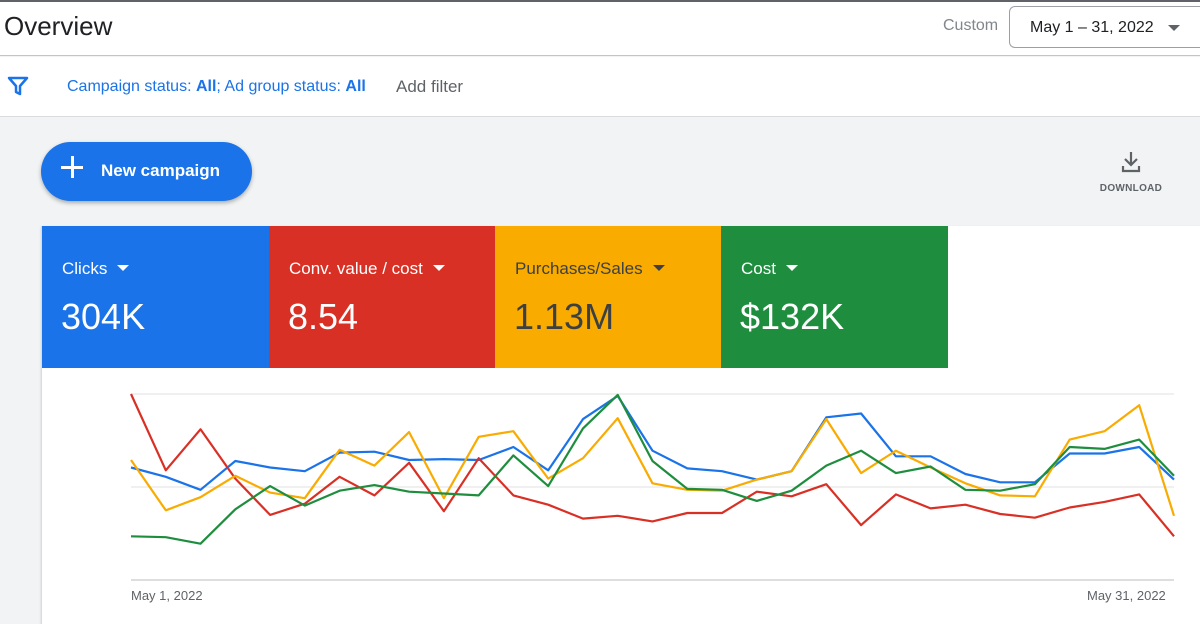 The height and width of the screenshot is (624, 1200). What do you see at coordinates (58, 26) in the screenshot?
I see `page-title: Overview` at bounding box center [58, 26].